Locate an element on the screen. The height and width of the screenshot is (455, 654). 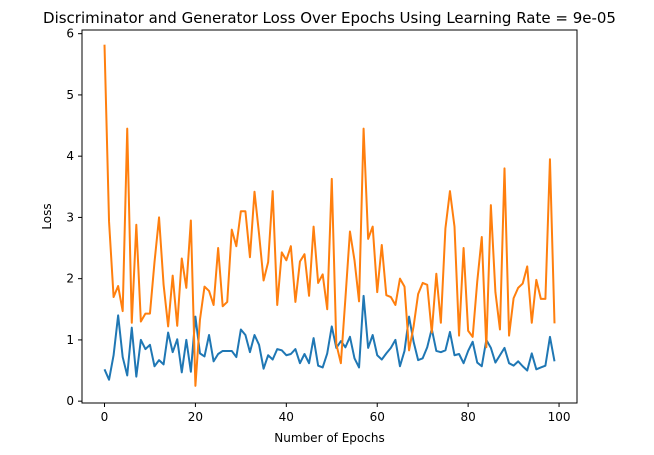
x-tick-label: 100 is located at coordinates (559, 417).